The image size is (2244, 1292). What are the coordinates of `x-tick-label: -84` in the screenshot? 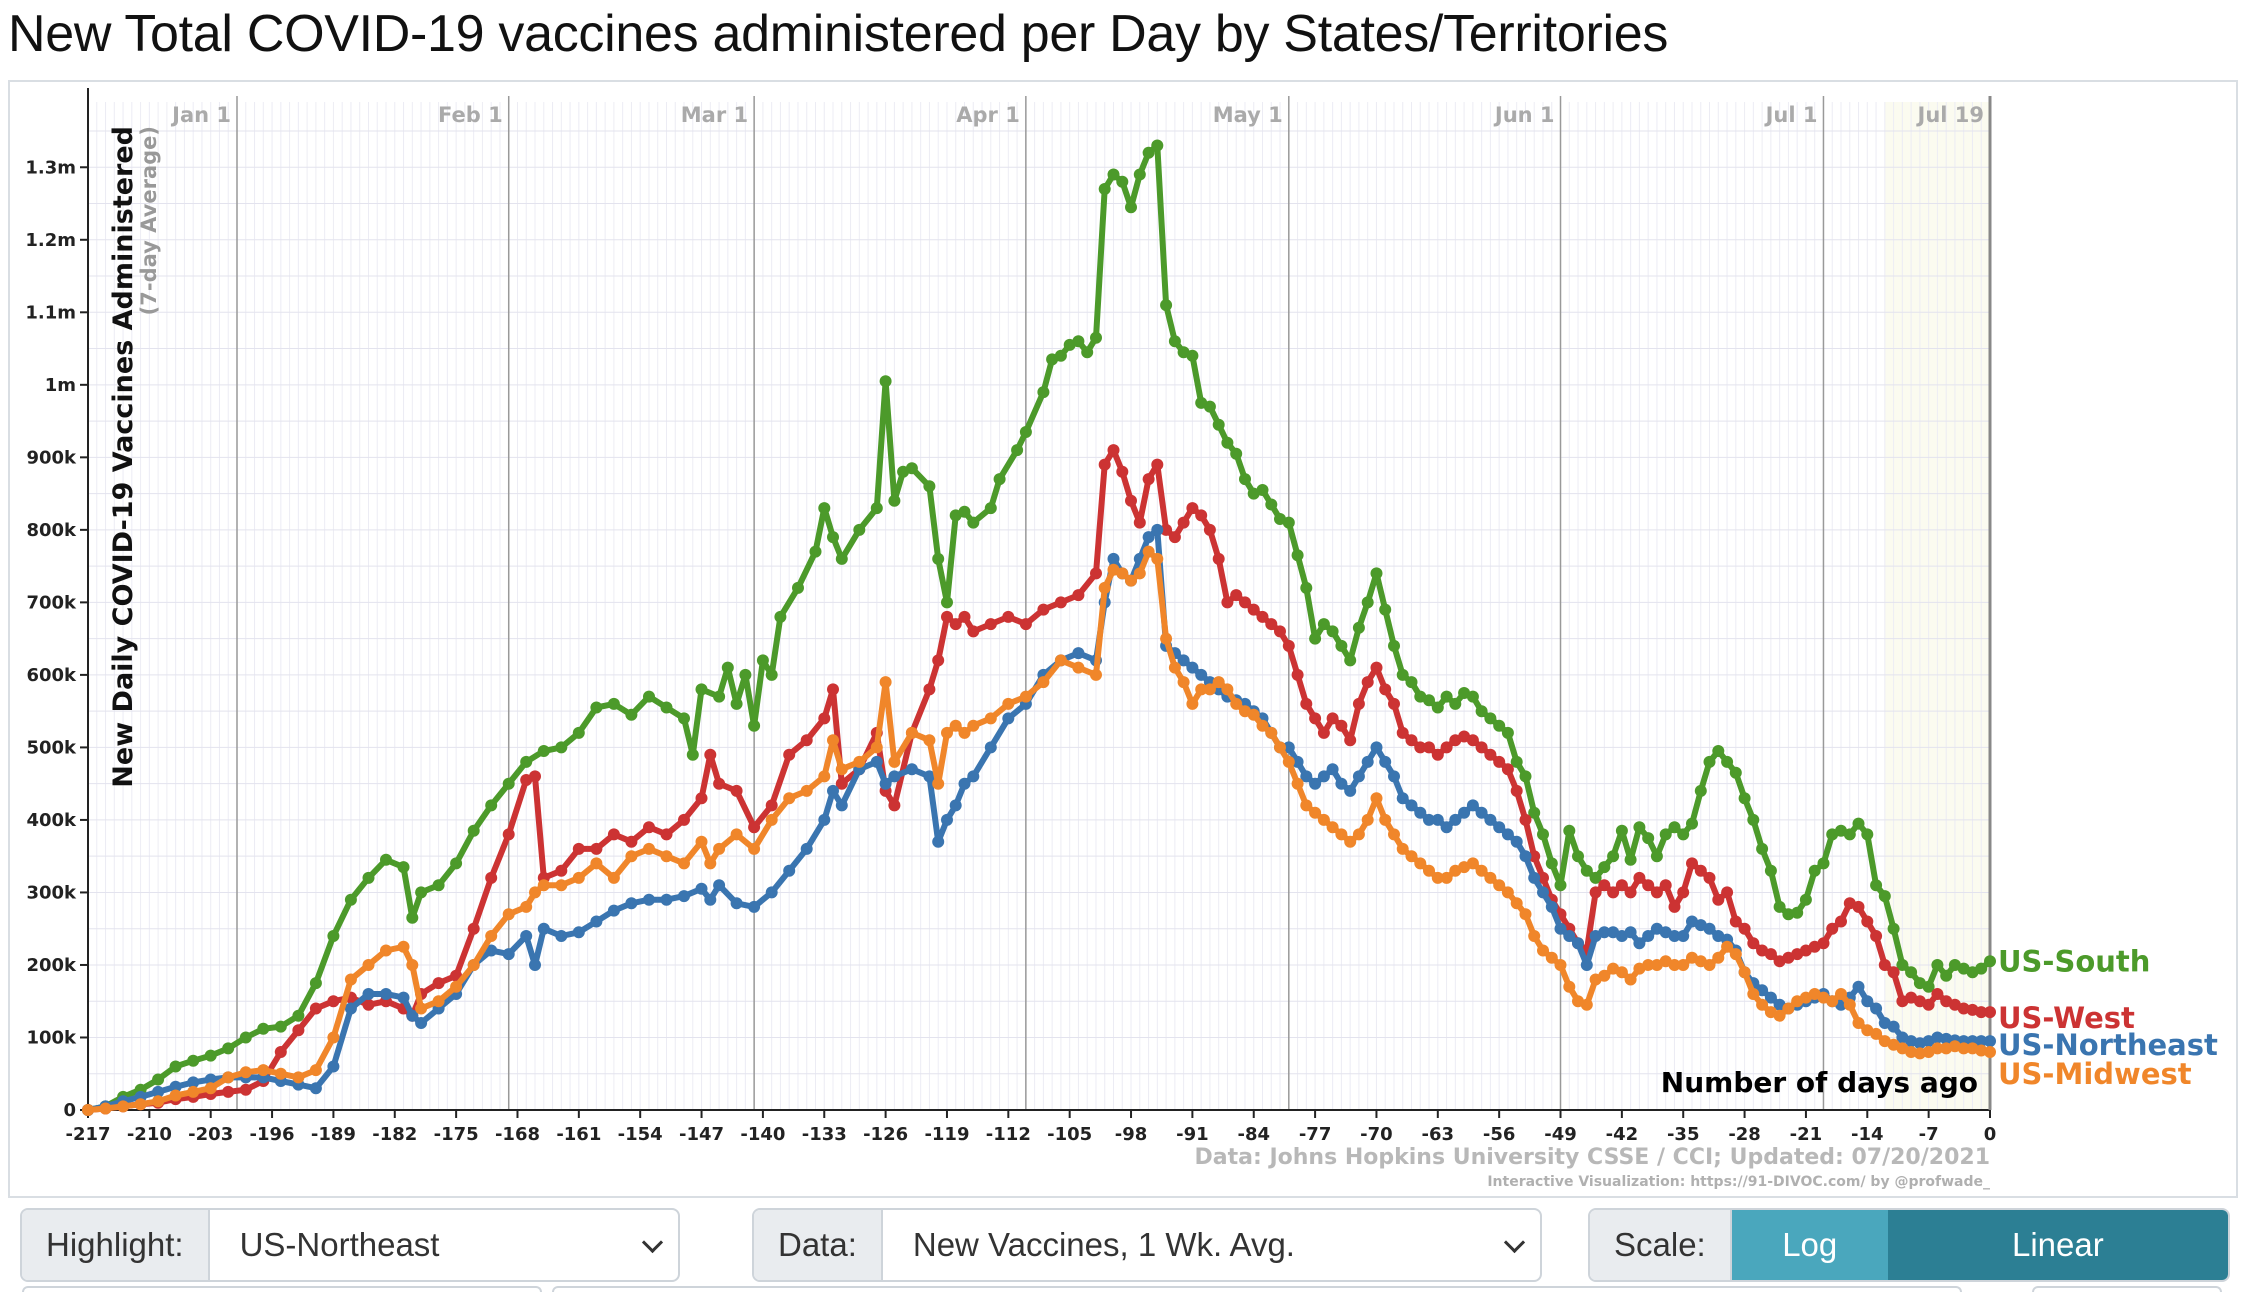 It's located at (1253, 1134).